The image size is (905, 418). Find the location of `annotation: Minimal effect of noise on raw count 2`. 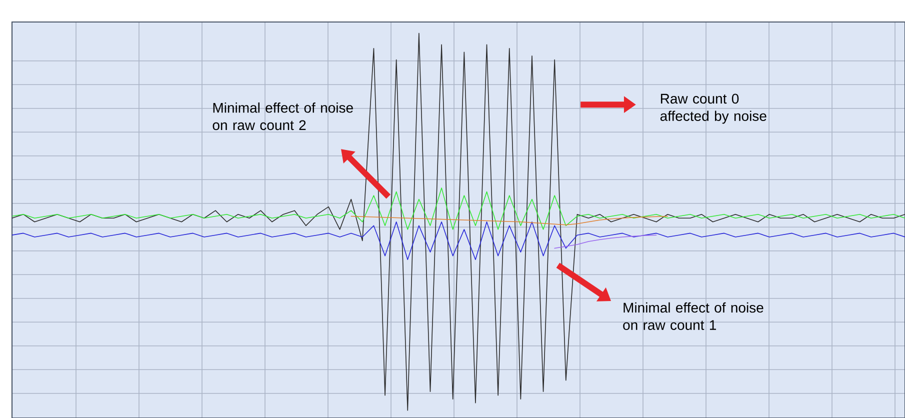

annotation: Minimal effect of noise on raw count 2 is located at coordinates (282, 116).